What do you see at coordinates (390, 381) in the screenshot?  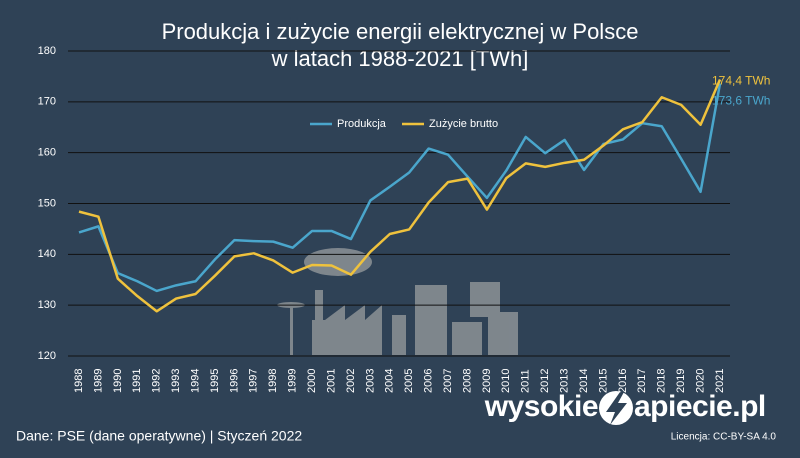 I see `x-tick-label: 2004` at bounding box center [390, 381].